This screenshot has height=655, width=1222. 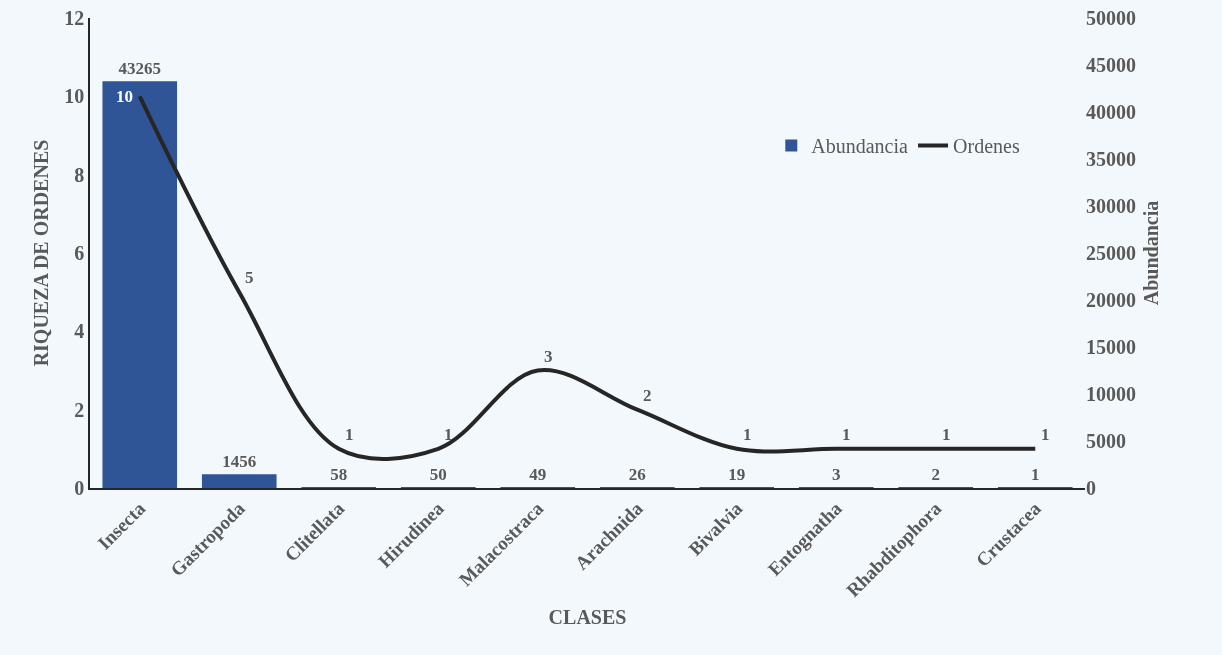 What do you see at coordinates (587, 616) in the screenshot?
I see `x-axis-title: CLASES` at bounding box center [587, 616].